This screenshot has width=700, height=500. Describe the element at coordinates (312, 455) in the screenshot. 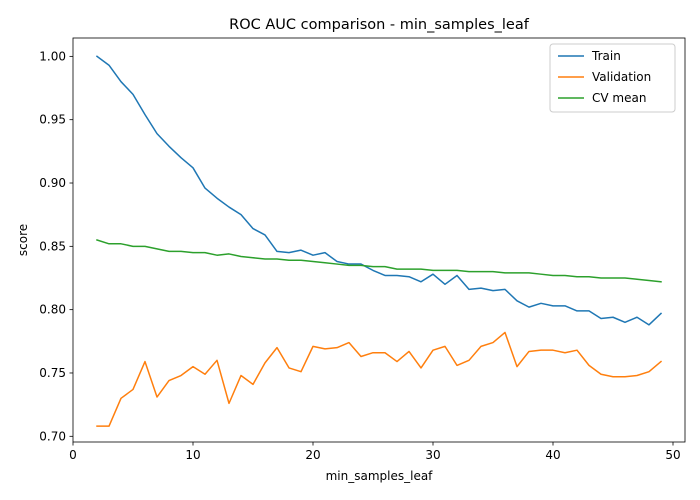

I see `x-tick-label: 20` at that location.